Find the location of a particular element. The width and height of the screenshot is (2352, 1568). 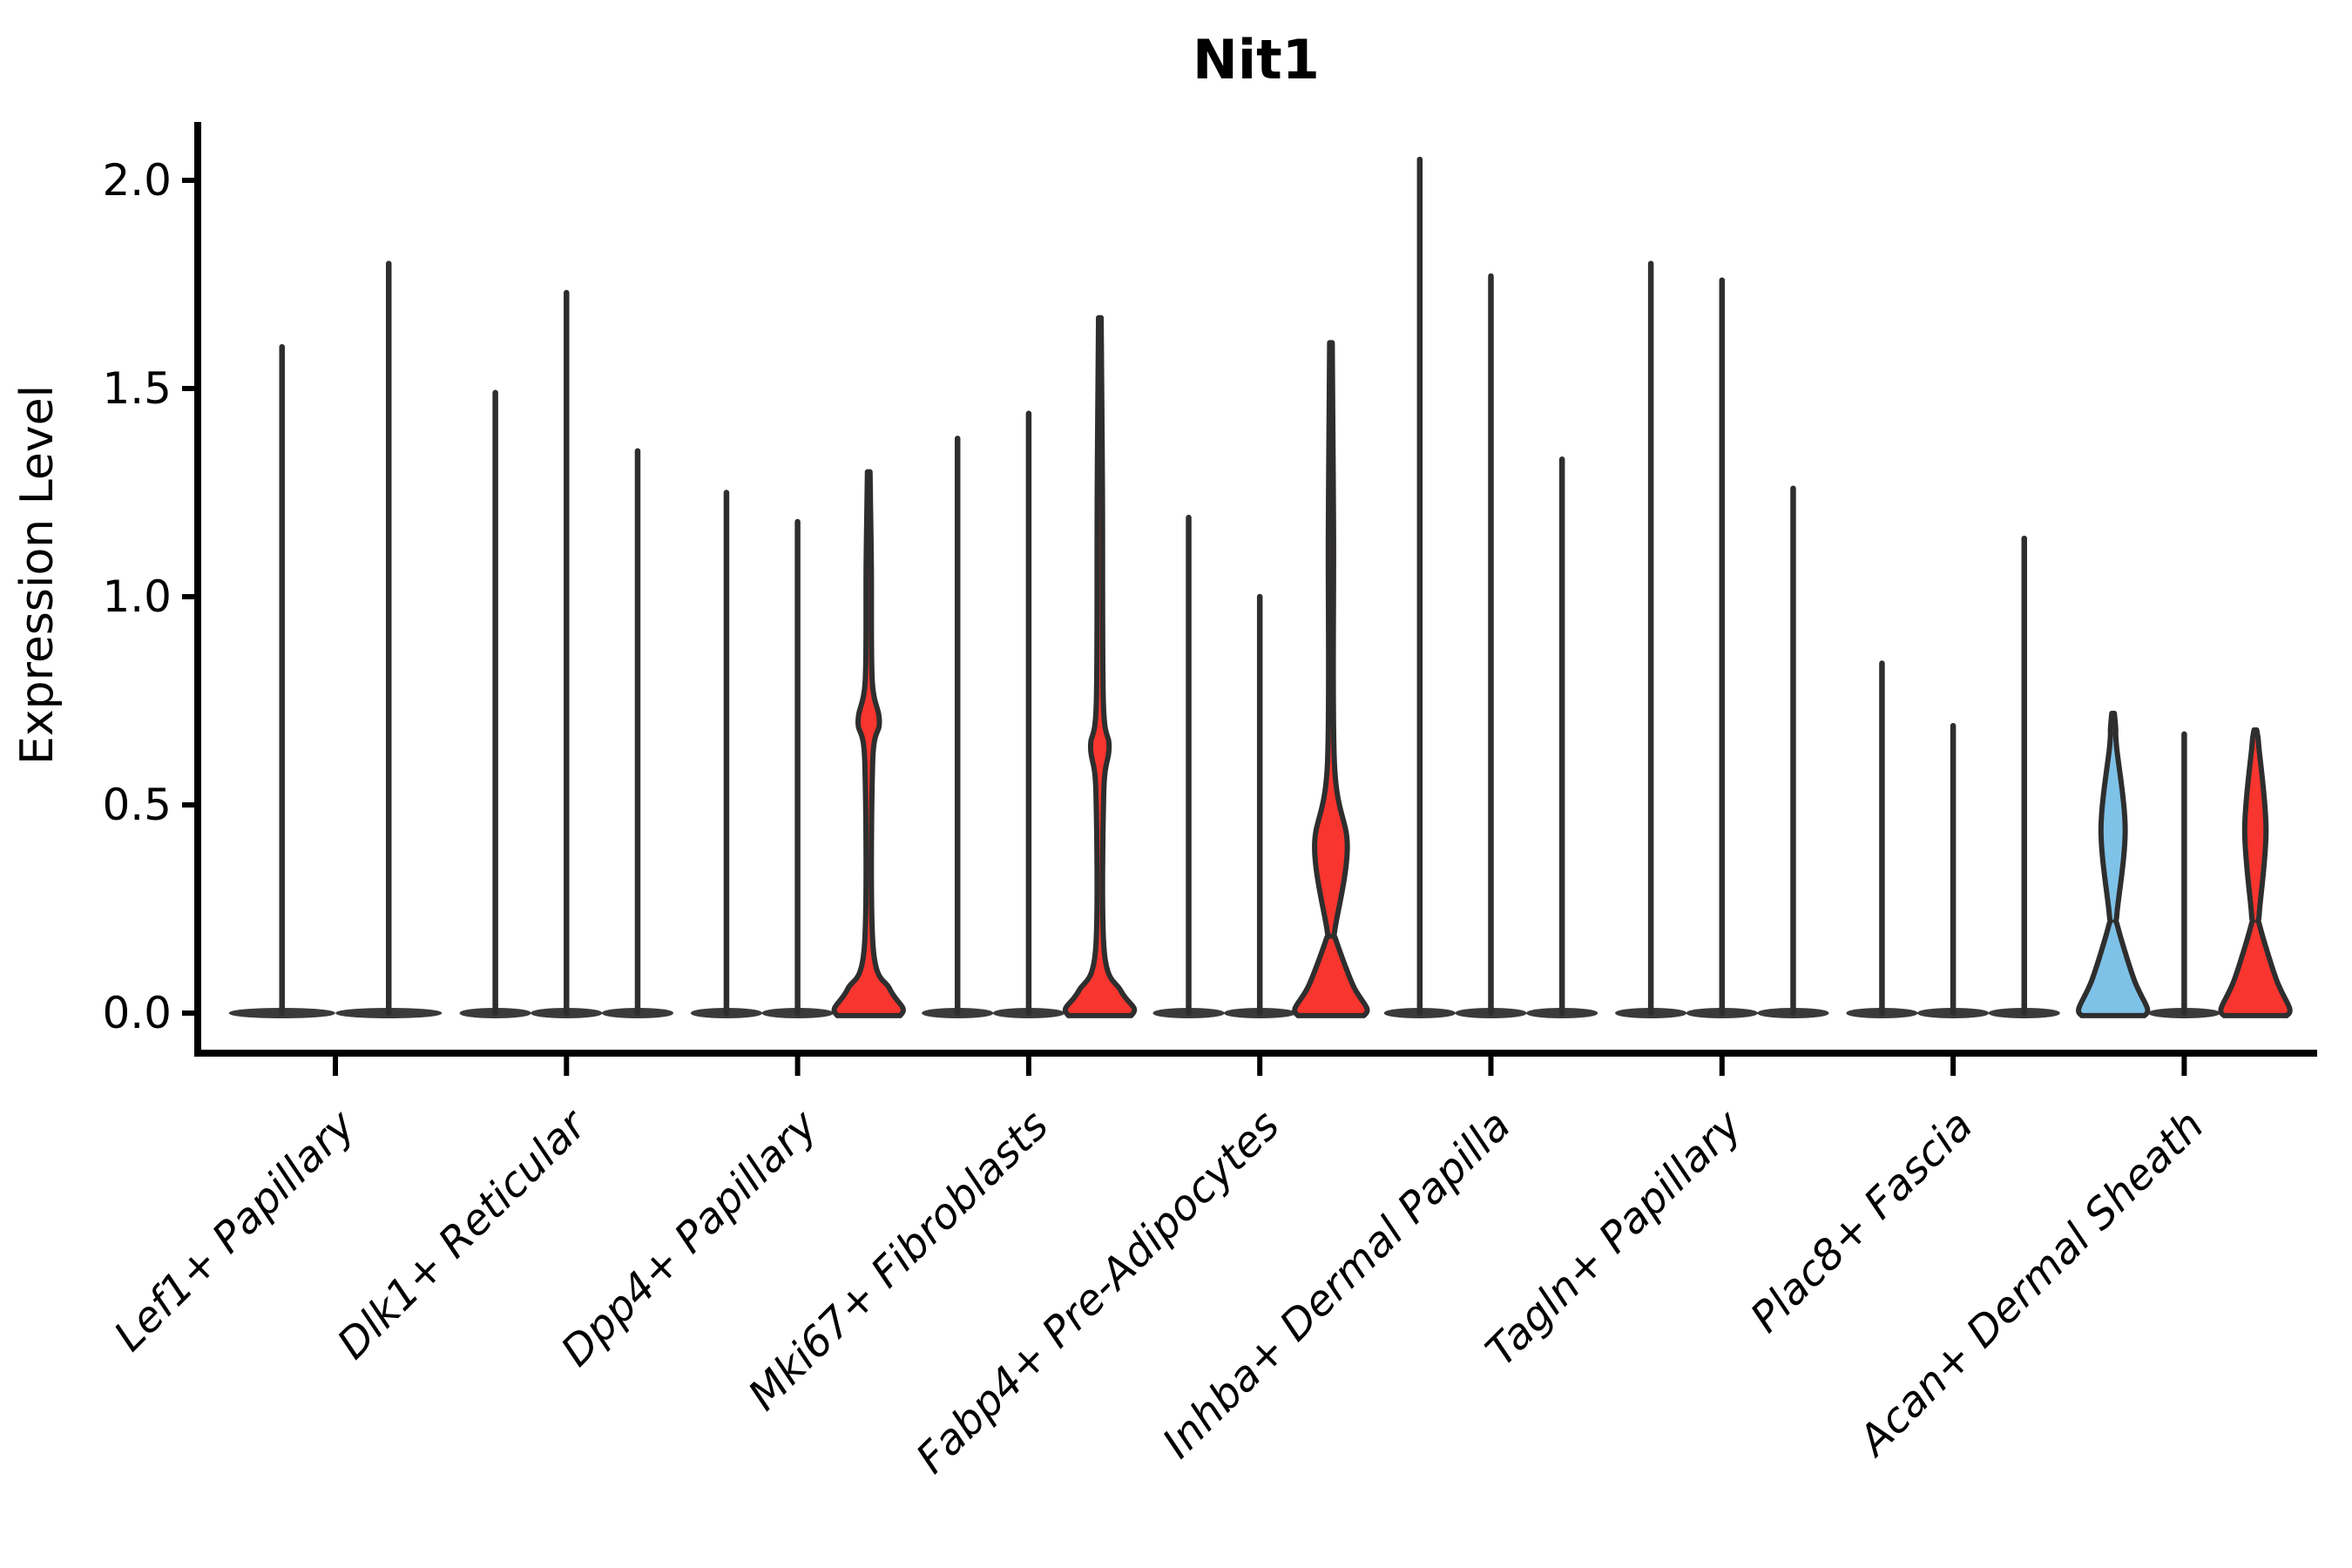

y-tick-label: 0.0 is located at coordinates (137, 1013).